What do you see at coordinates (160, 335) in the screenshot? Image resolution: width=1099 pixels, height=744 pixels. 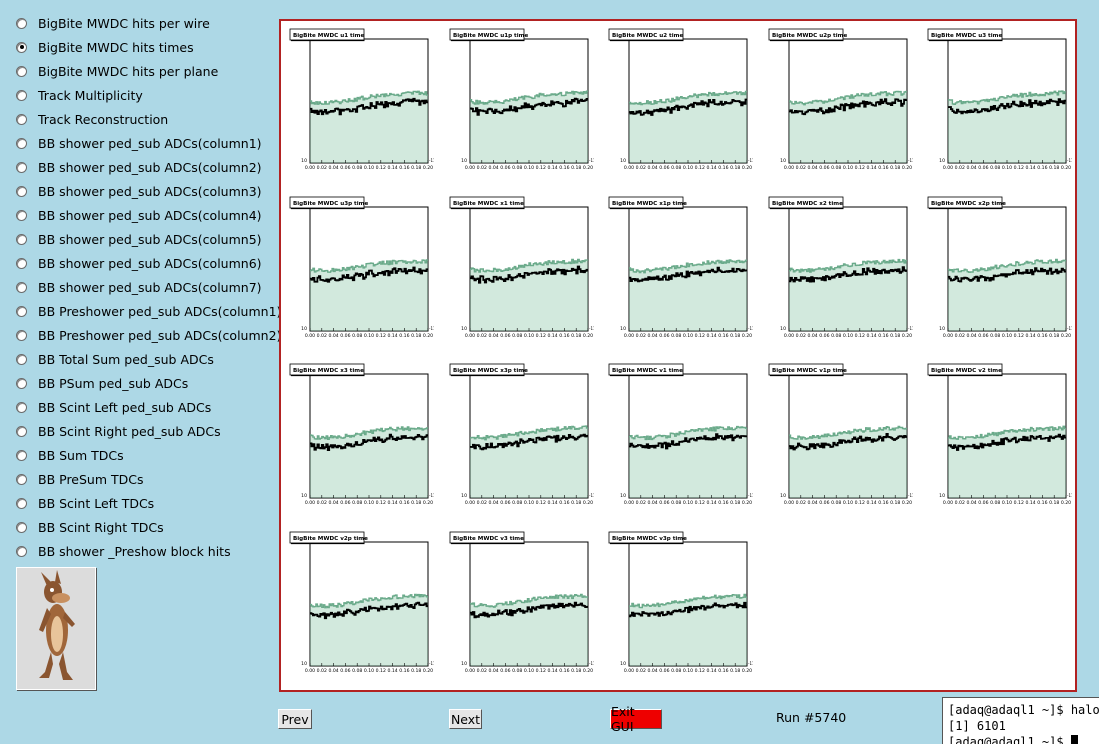 I see `menu-item-label: BB Preshower ped_sub ADCs(column2)` at bounding box center [160, 335].